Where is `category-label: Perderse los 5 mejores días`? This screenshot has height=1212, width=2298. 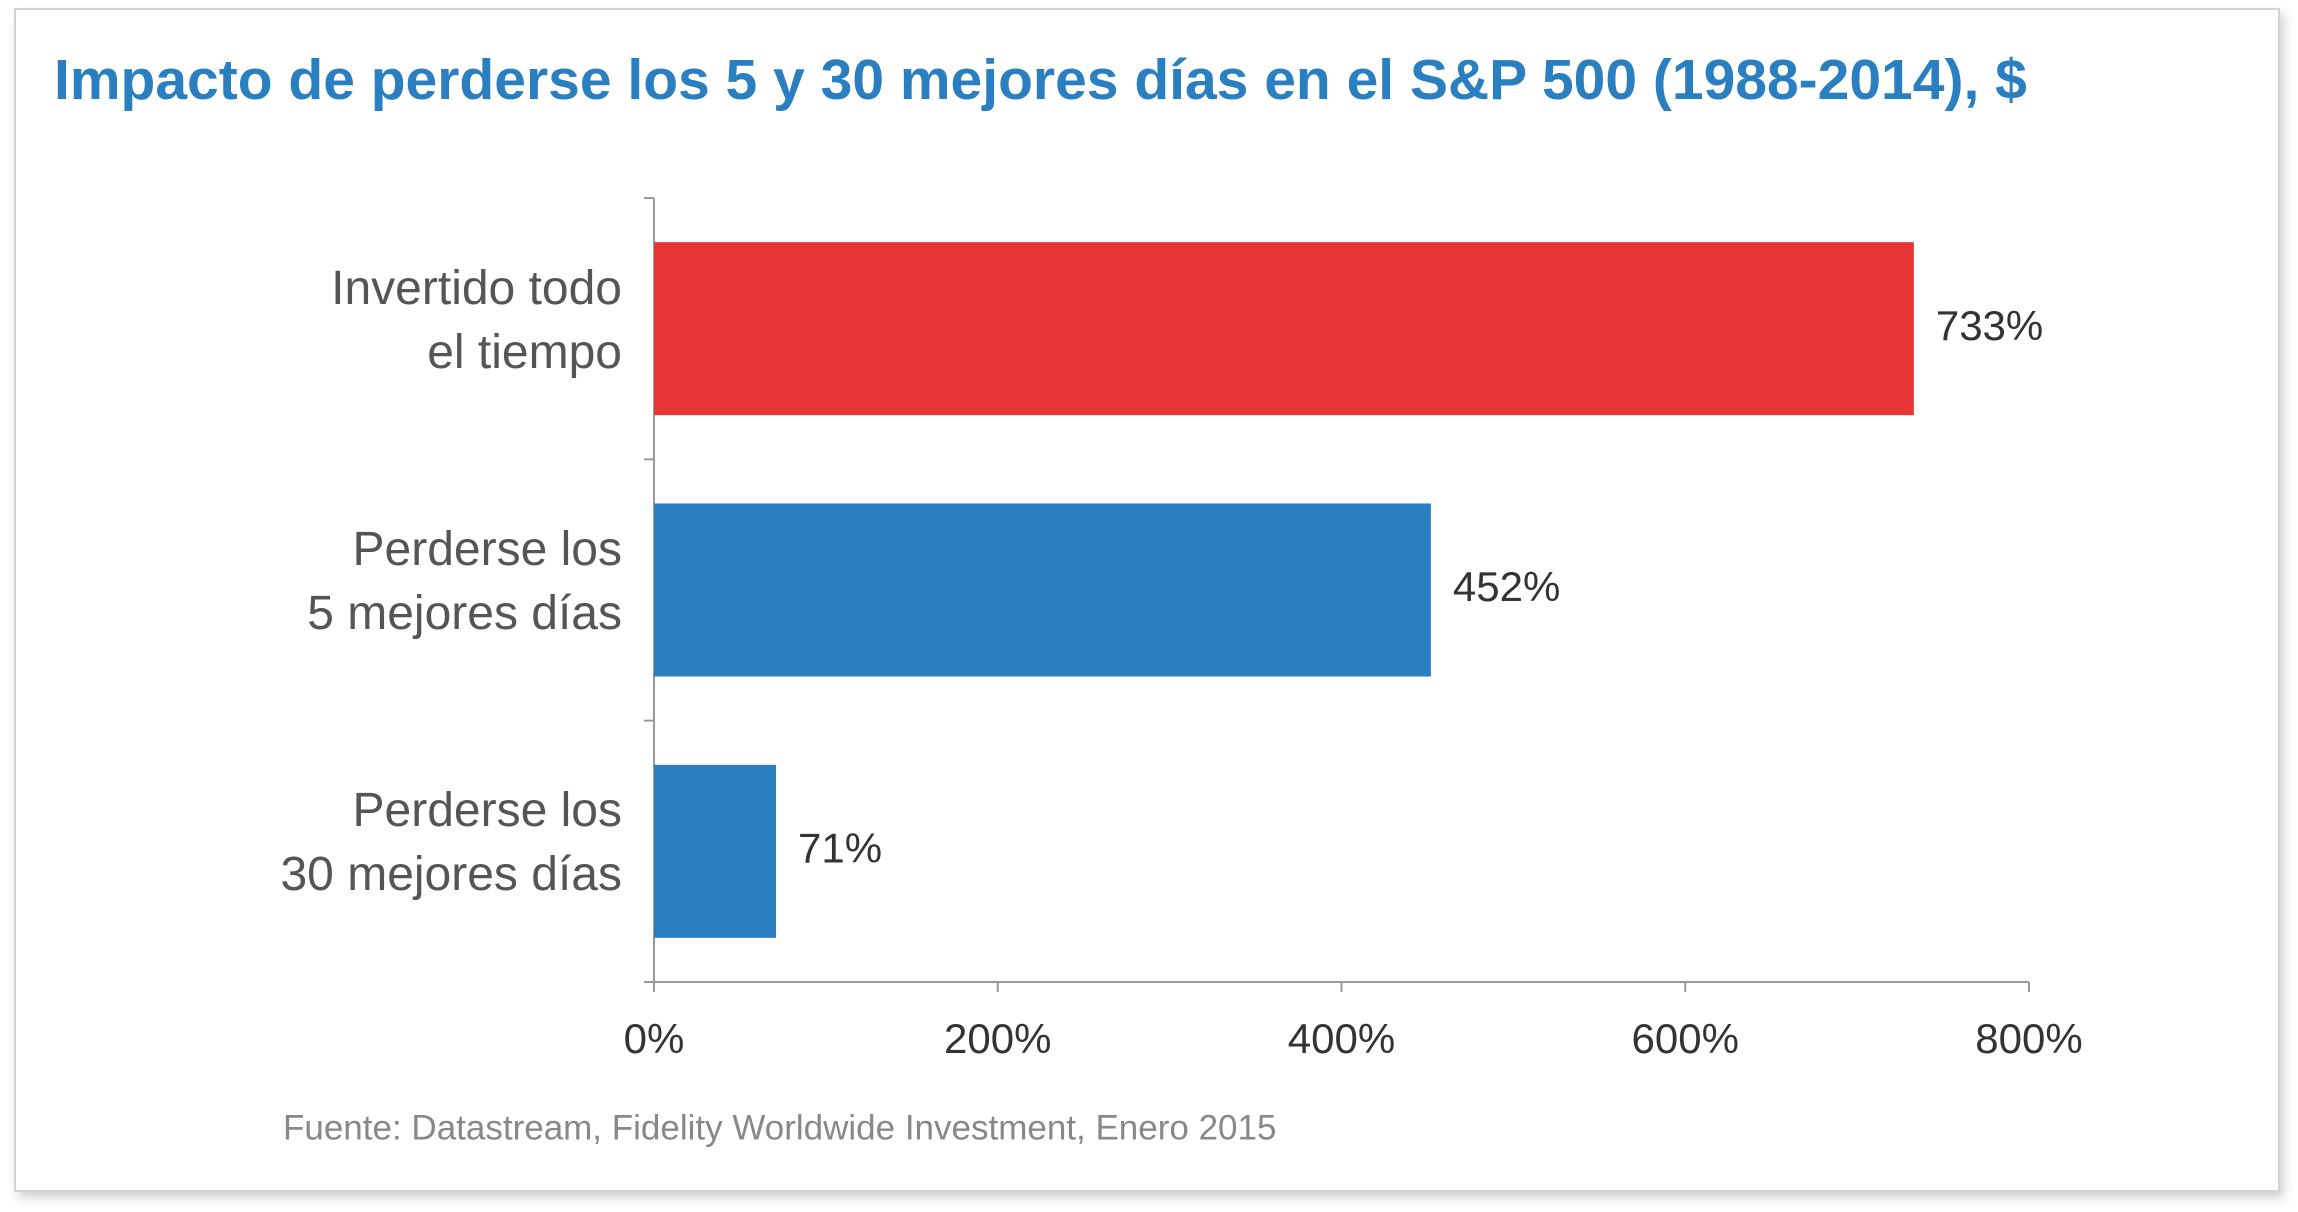 category-label: Perderse los 5 mejores días is located at coordinates (464, 581).